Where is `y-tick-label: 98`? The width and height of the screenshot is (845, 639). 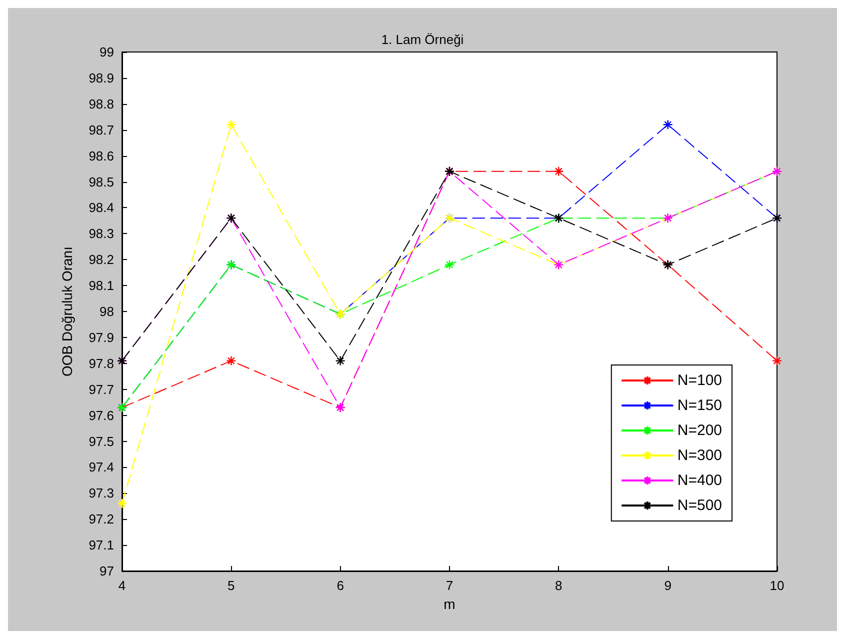
y-tick-label: 98 is located at coordinates (107, 311).